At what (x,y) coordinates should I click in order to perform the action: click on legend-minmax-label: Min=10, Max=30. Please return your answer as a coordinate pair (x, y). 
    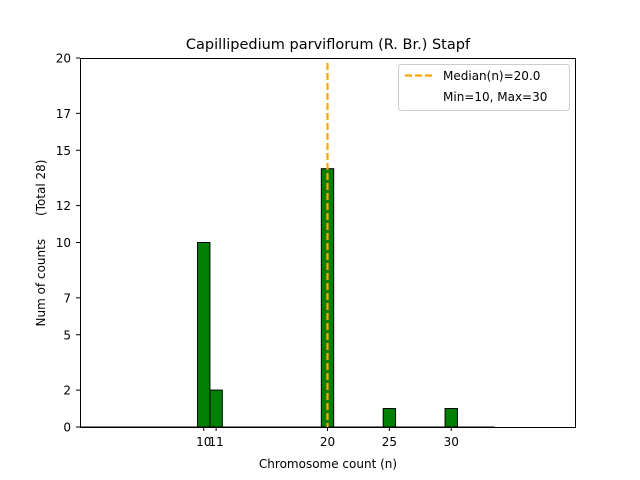
    Looking at the image, I should click on (495, 97).